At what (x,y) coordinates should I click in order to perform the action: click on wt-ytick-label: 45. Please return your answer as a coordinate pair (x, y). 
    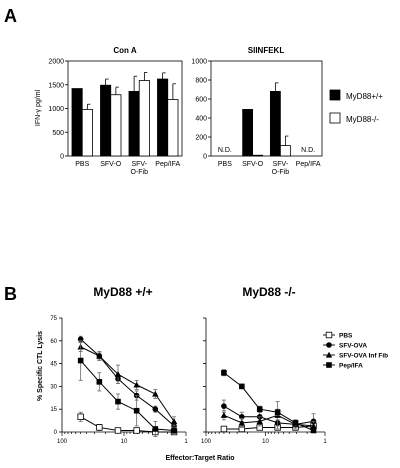
    Looking at the image, I should click on (53, 365).